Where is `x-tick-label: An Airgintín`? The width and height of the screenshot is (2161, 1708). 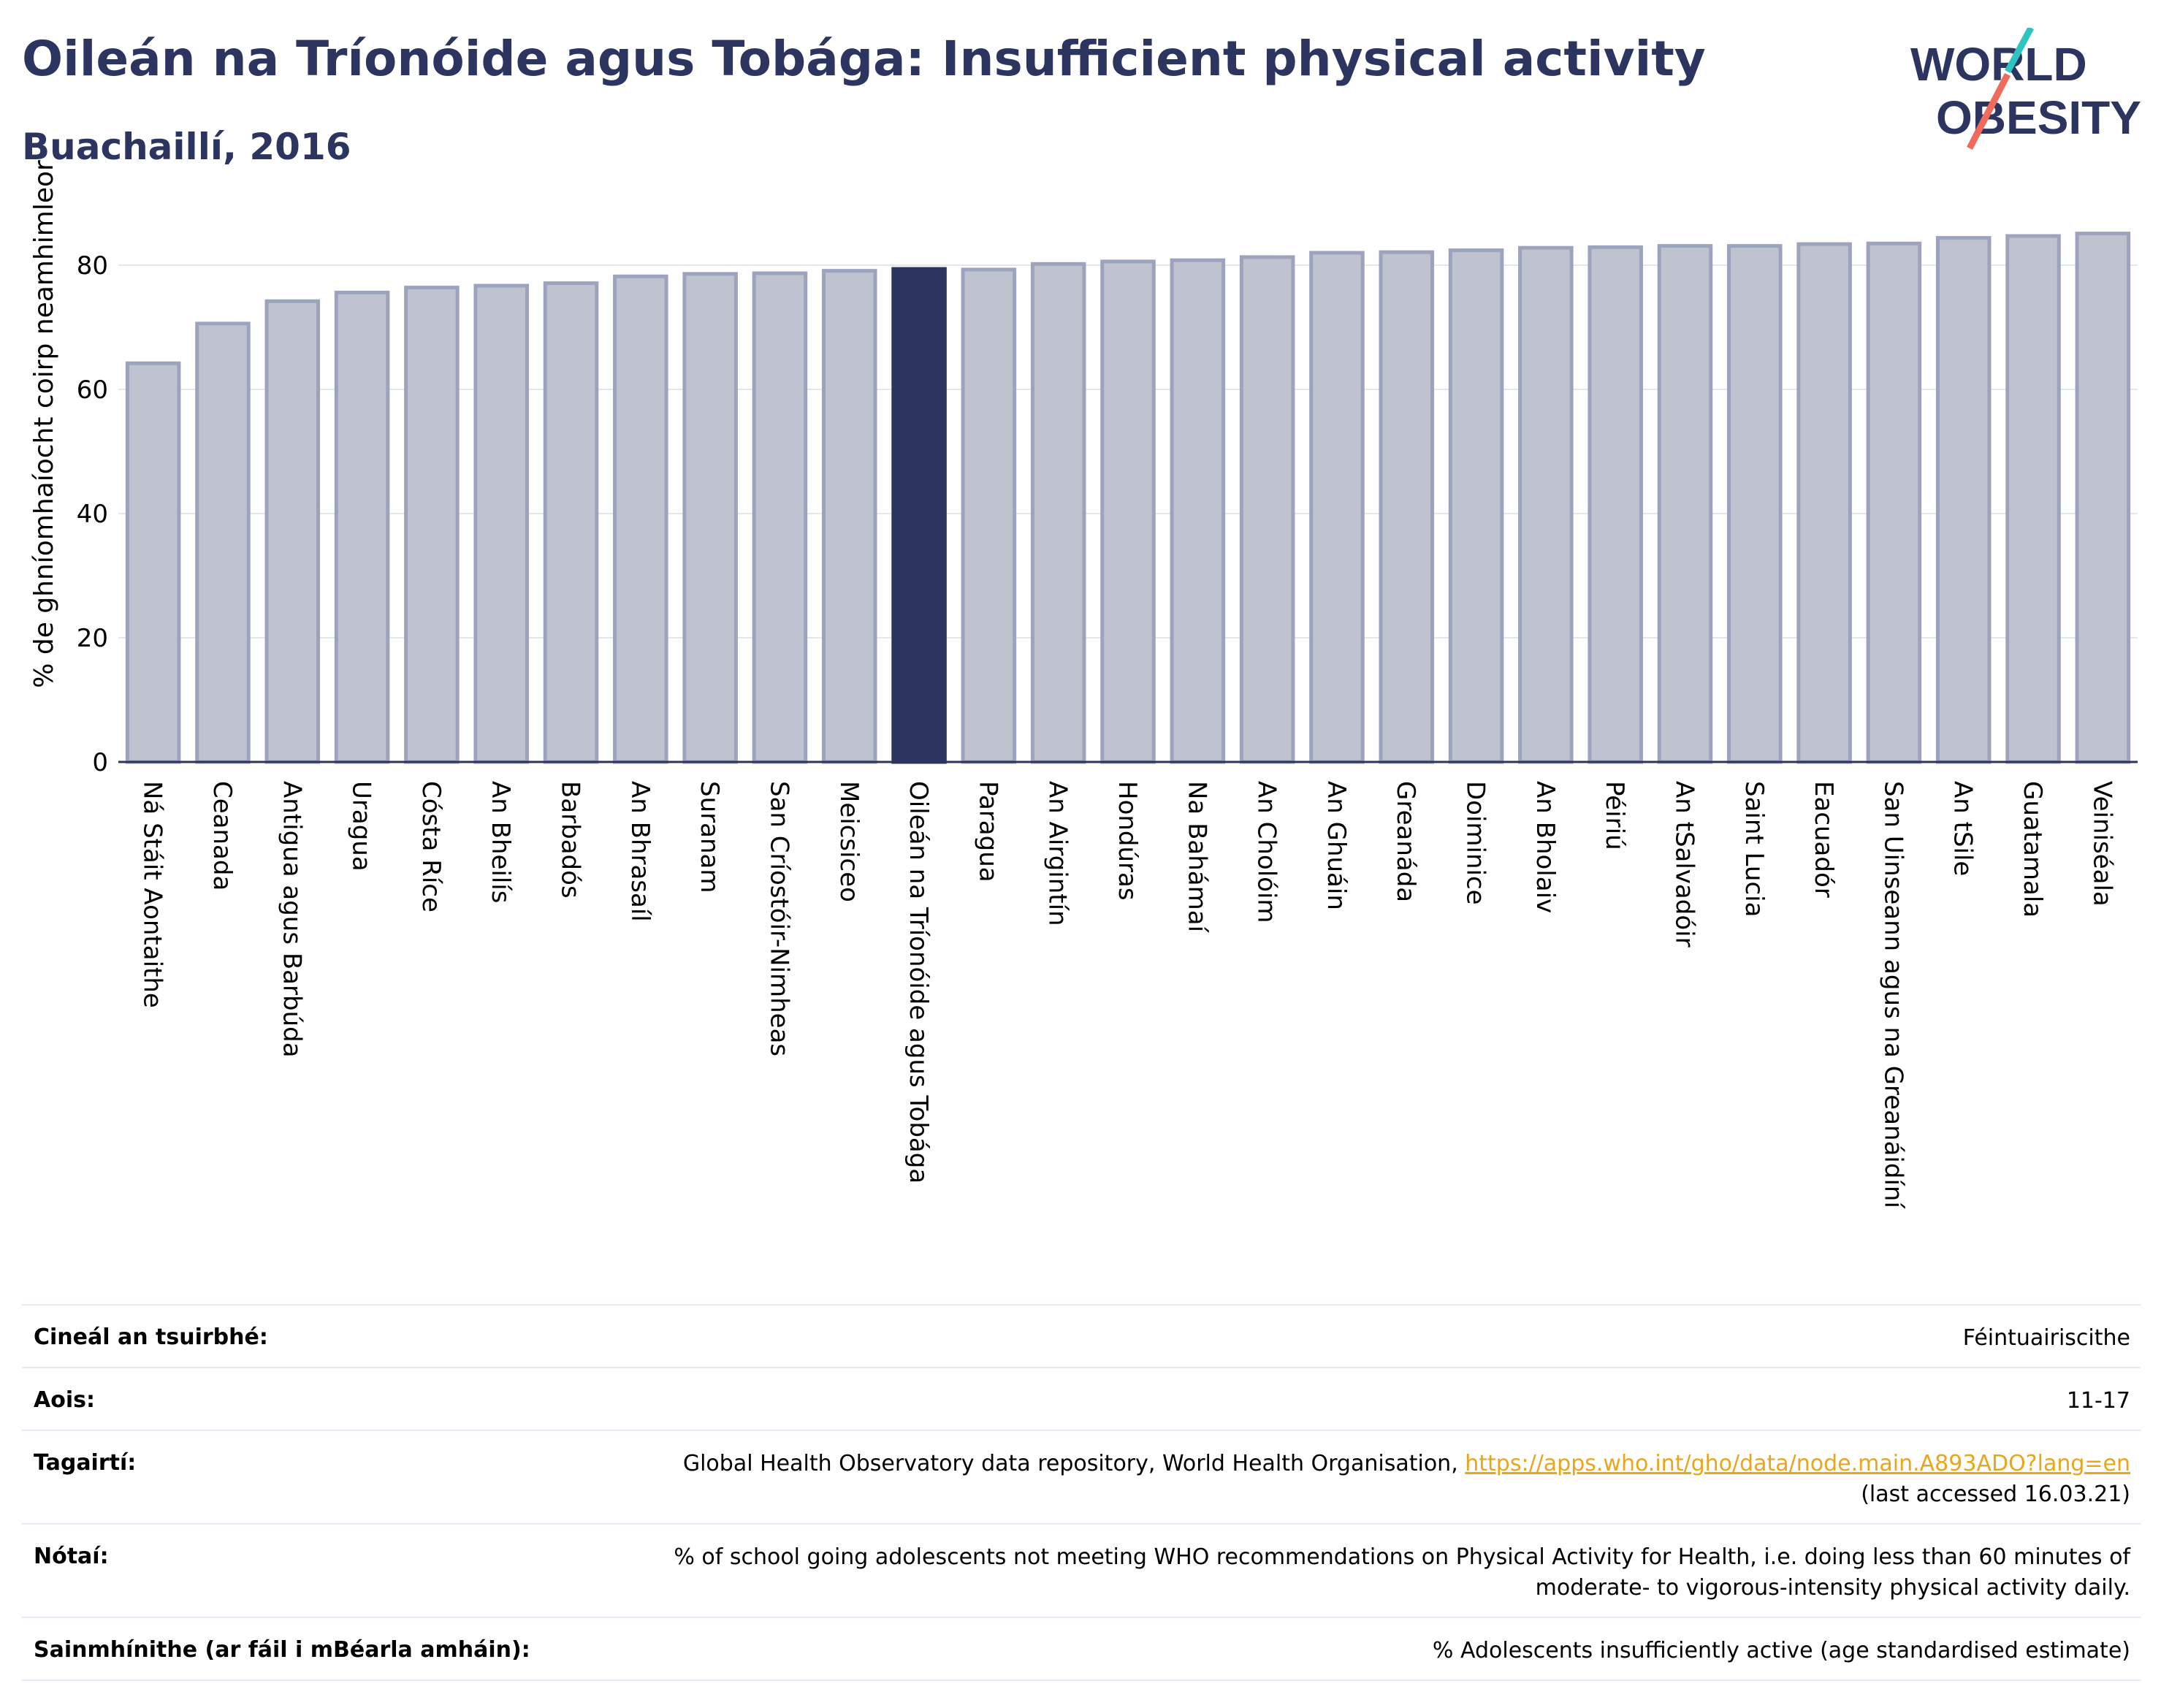
x-tick-label: An Airgintín is located at coordinates (1057, 854).